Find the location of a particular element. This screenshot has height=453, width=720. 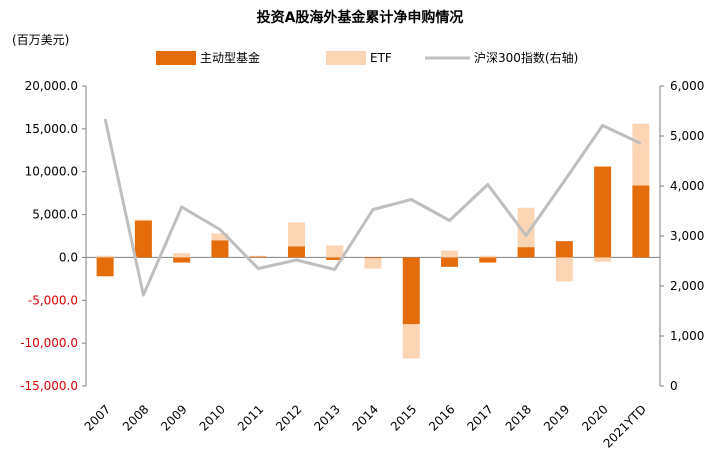

x-tick-label: 2012 is located at coordinates (288, 417).